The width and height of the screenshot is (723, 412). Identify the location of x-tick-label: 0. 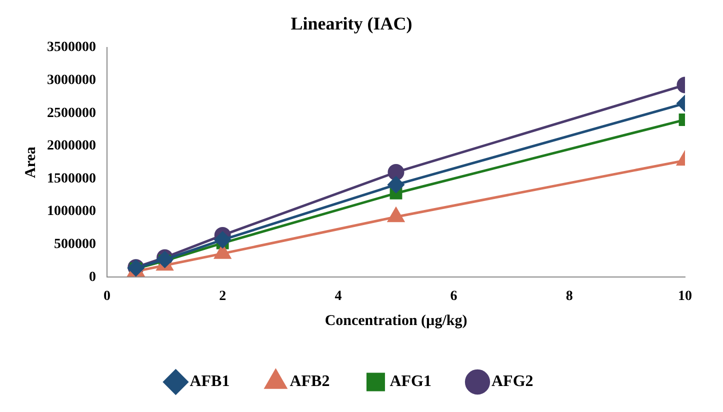
(107, 296).